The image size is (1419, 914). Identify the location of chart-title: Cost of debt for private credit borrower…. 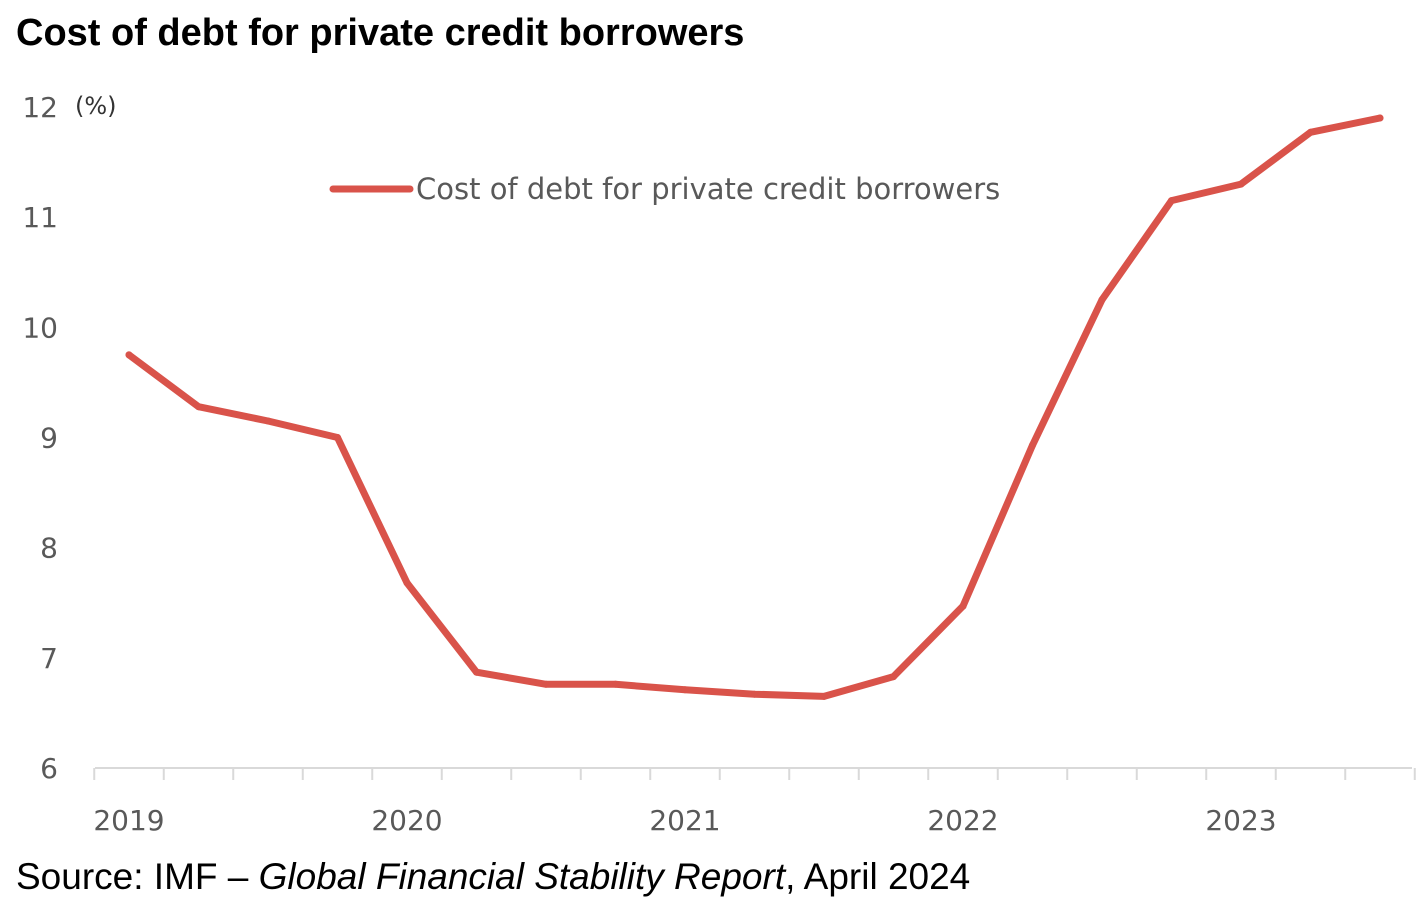
(380, 33).